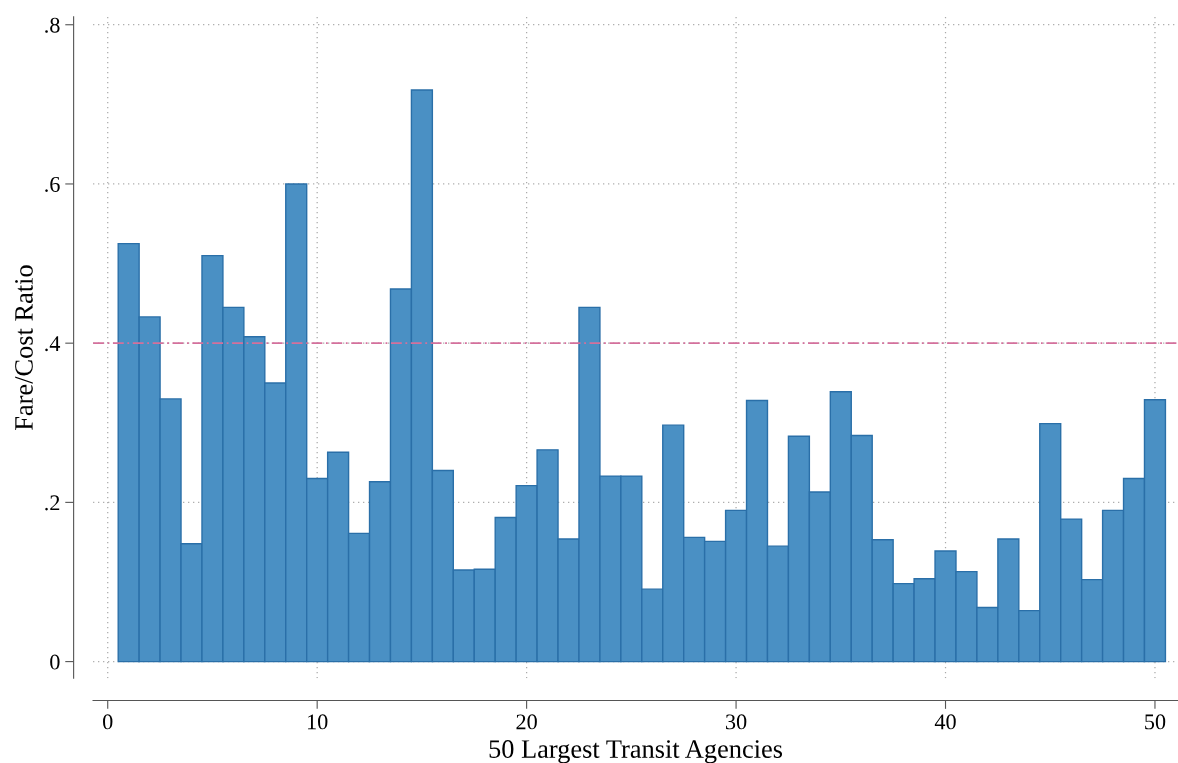 This screenshot has width=1178, height=763. I want to click on y-tick-label: .8, so click(52, 25).